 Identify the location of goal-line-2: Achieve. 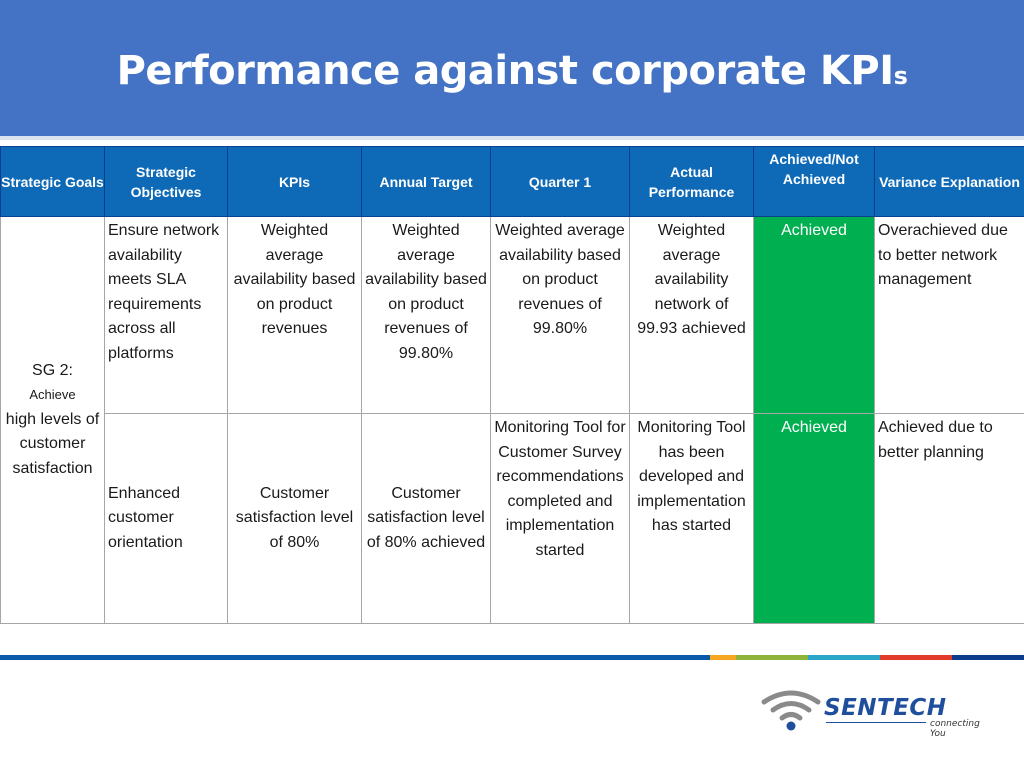
(52, 395).